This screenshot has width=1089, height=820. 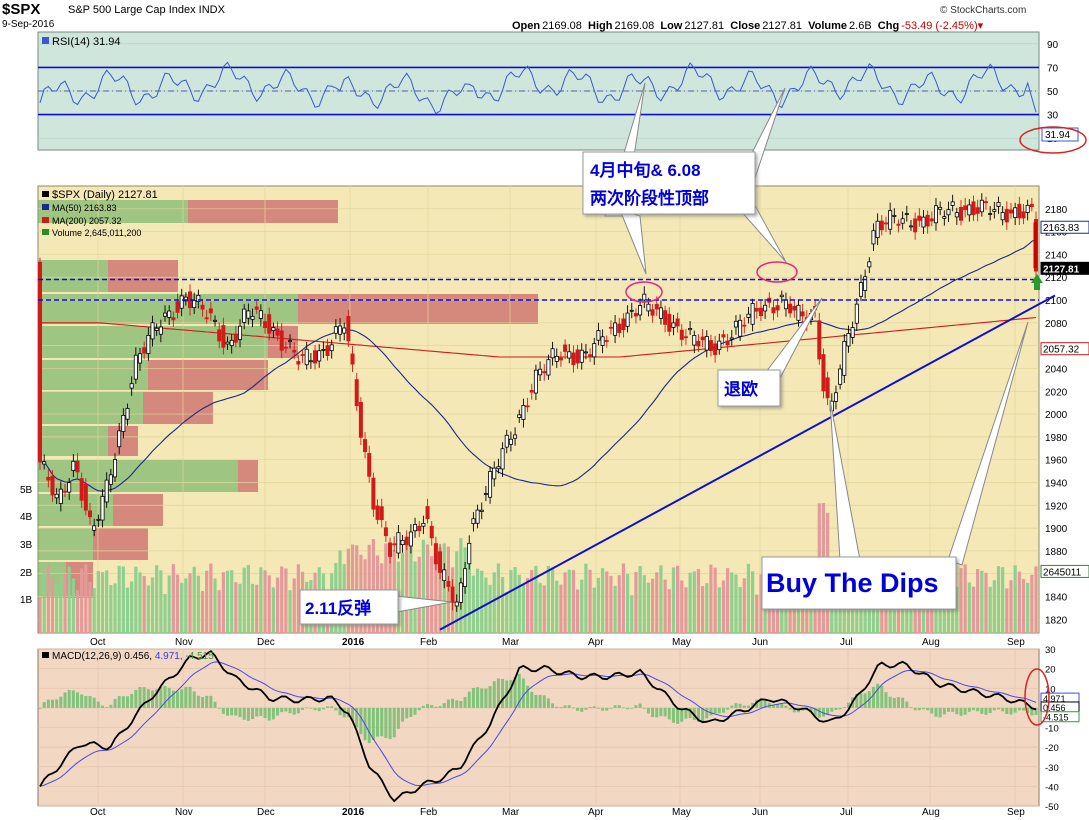 What do you see at coordinates (1053, 45) in the screenshot?
I see `rsi-tick-label: 90` at bounding box center [1053, 45].